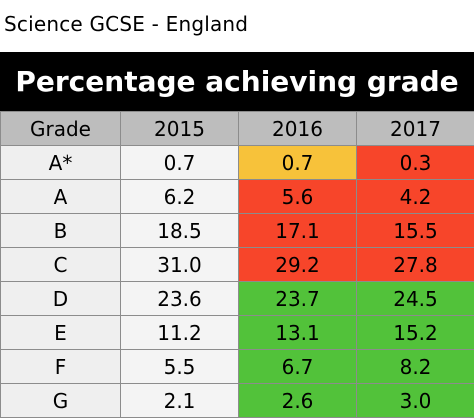 The height and width of the screenshot is (418, 474). Describe the element at coordinates (415, 163) in the screenshot. I see `value-cell-2017: 0.3` at that location.